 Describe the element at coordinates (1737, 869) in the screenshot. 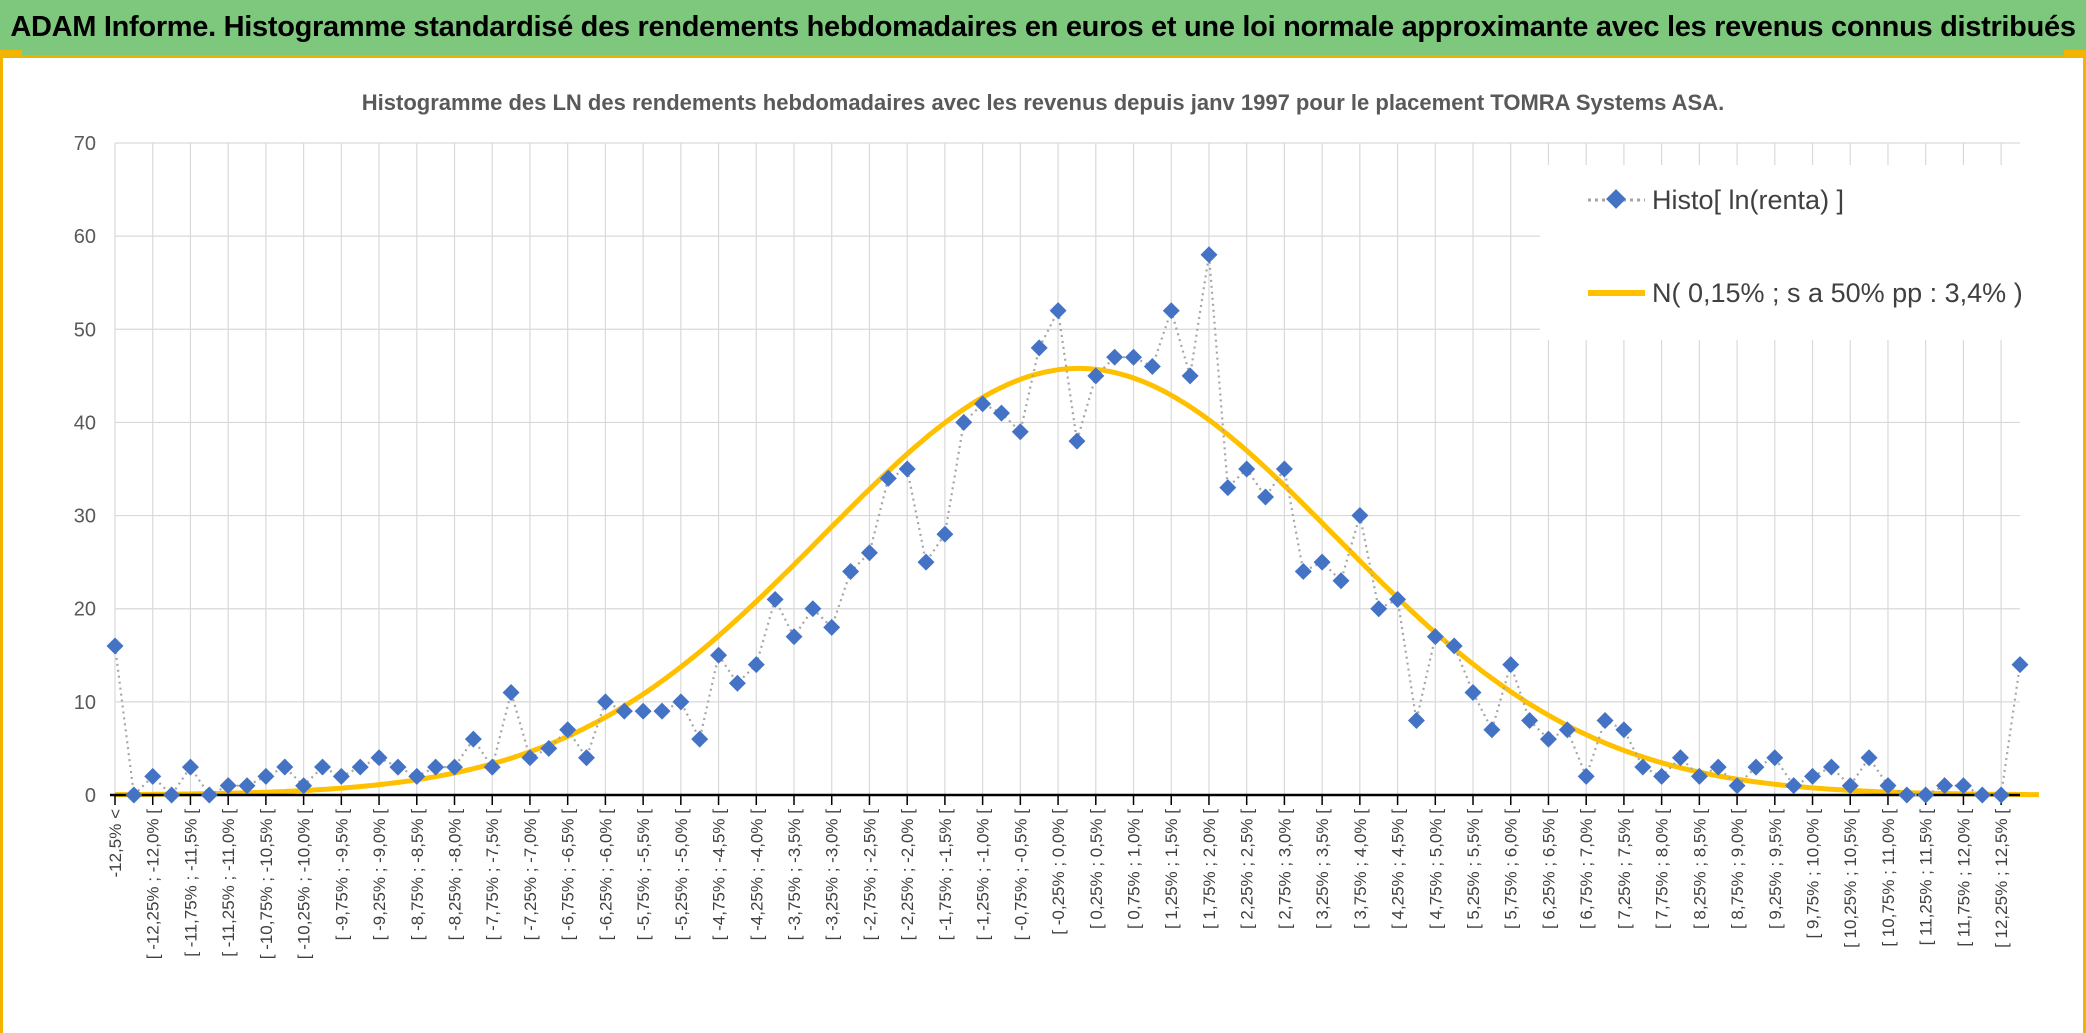

I see `x-tick-label: [ 8,75% ; 9,0% [` at that location.